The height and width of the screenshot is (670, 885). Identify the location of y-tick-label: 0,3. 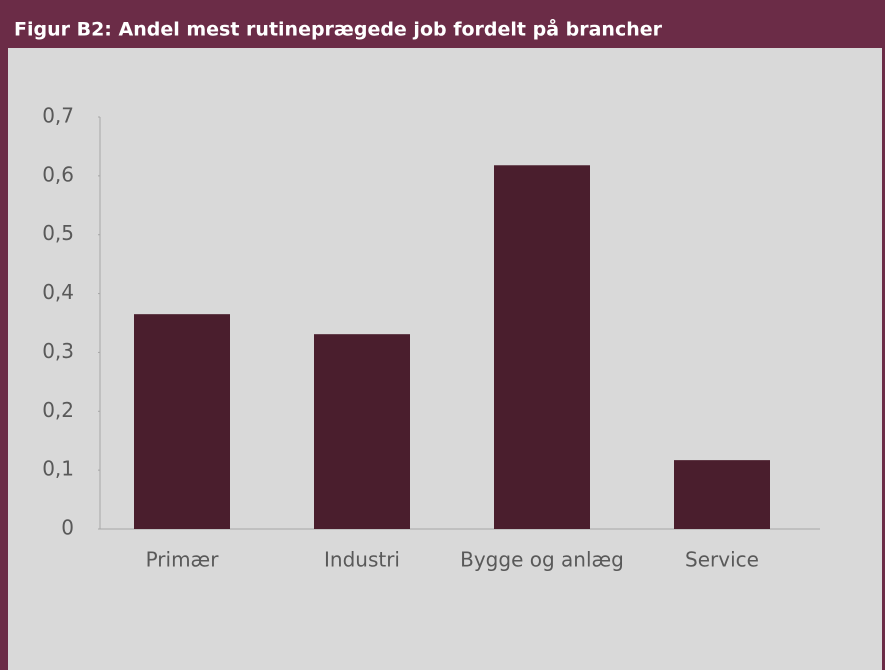
(58, 351).